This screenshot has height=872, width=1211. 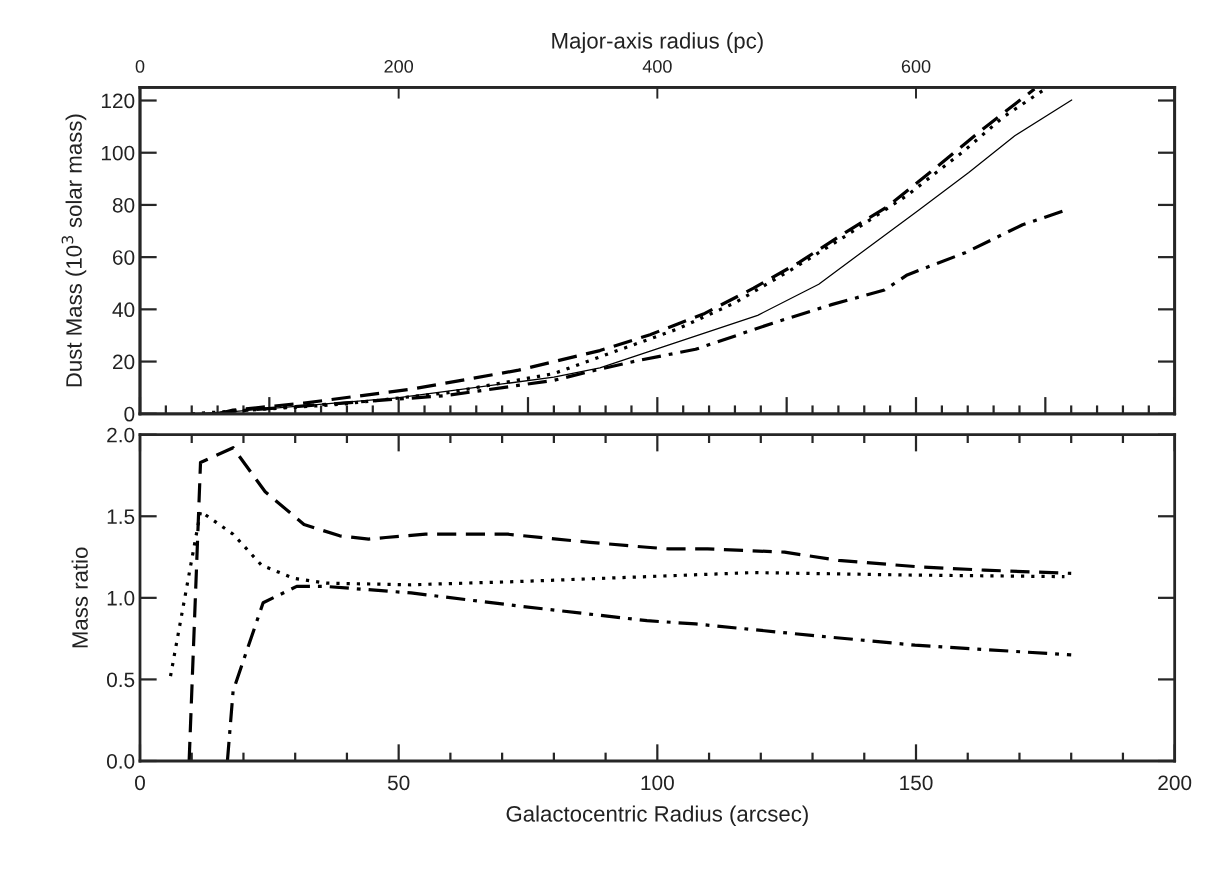 What do you see at coordinates (140, 783) in the screenshot?
I see `x-tick-label: 0` at bounding box center [140, 783].